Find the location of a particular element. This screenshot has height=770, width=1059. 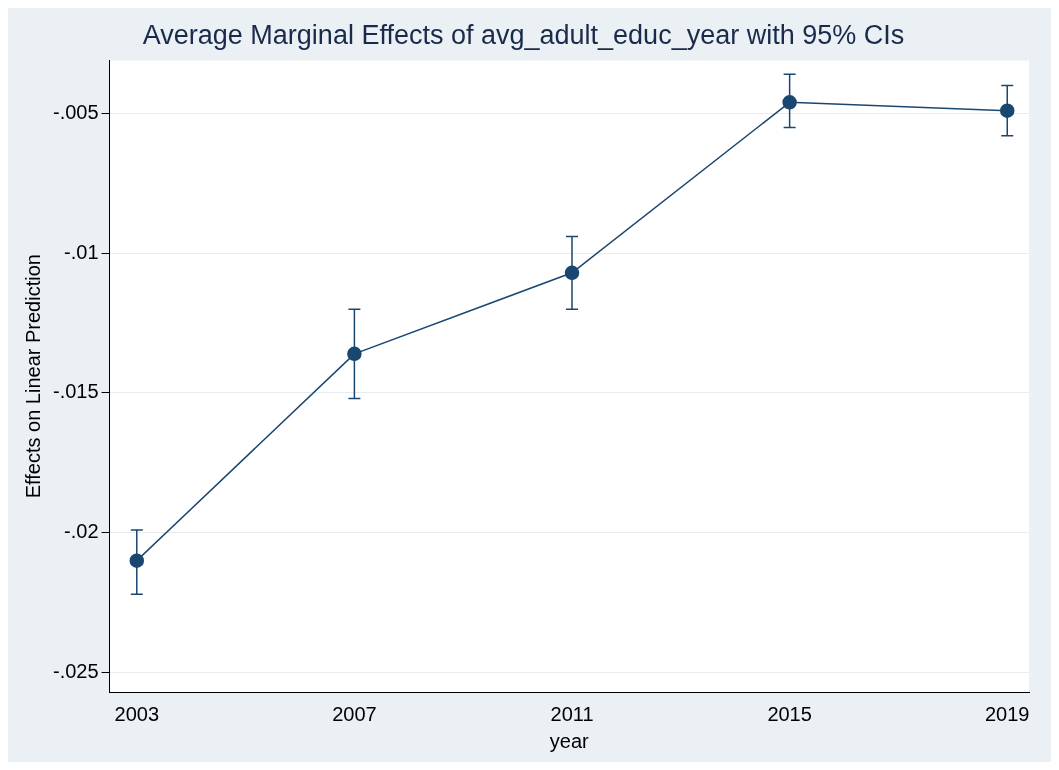

x-tick-label: 2007 is located at coordinates (354, 713).